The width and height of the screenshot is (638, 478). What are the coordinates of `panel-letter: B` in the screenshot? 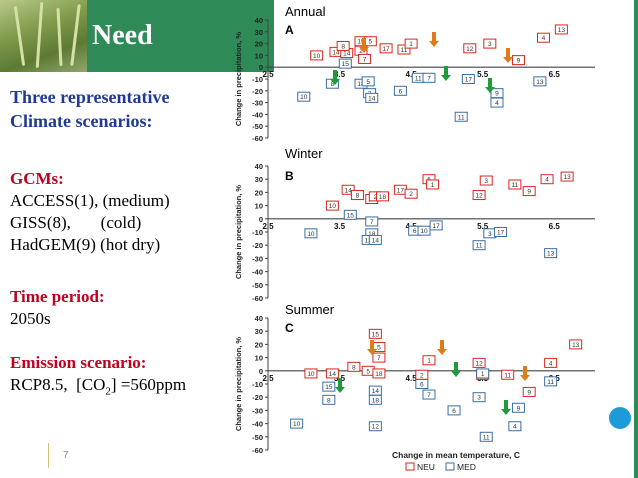 It's located at (289, 176).